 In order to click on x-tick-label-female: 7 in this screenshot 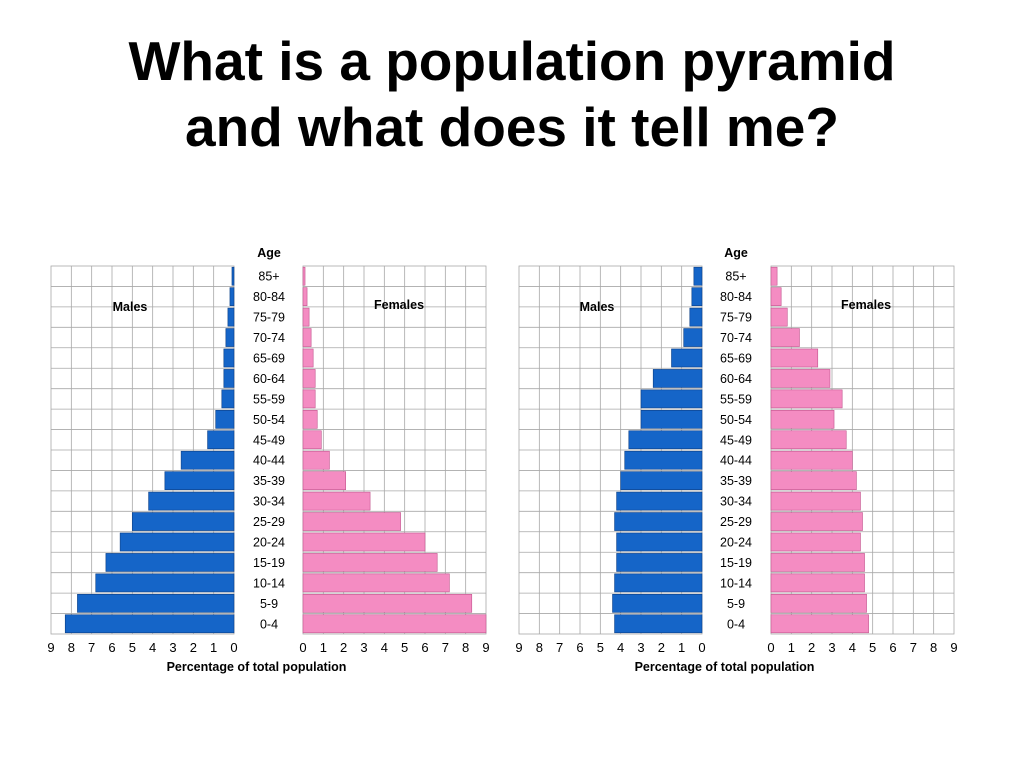, I will do `click(913, 647)`.